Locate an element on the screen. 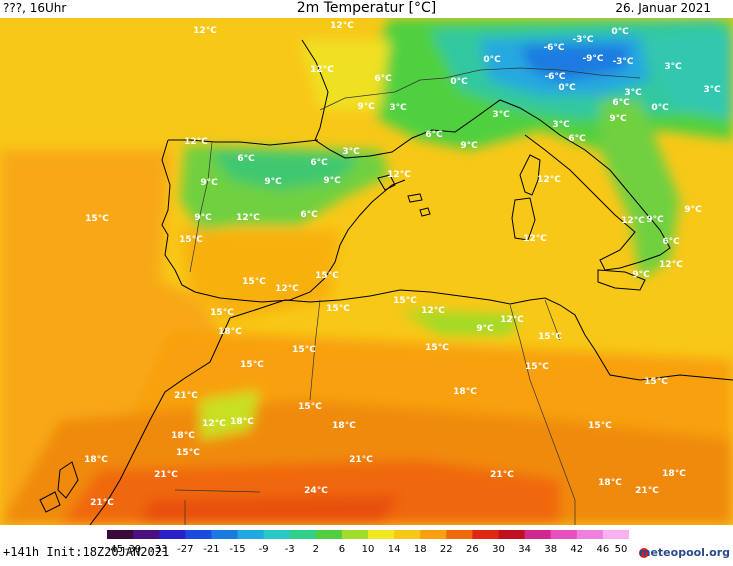  color-legend-bar is located at coordinates (368, 534).